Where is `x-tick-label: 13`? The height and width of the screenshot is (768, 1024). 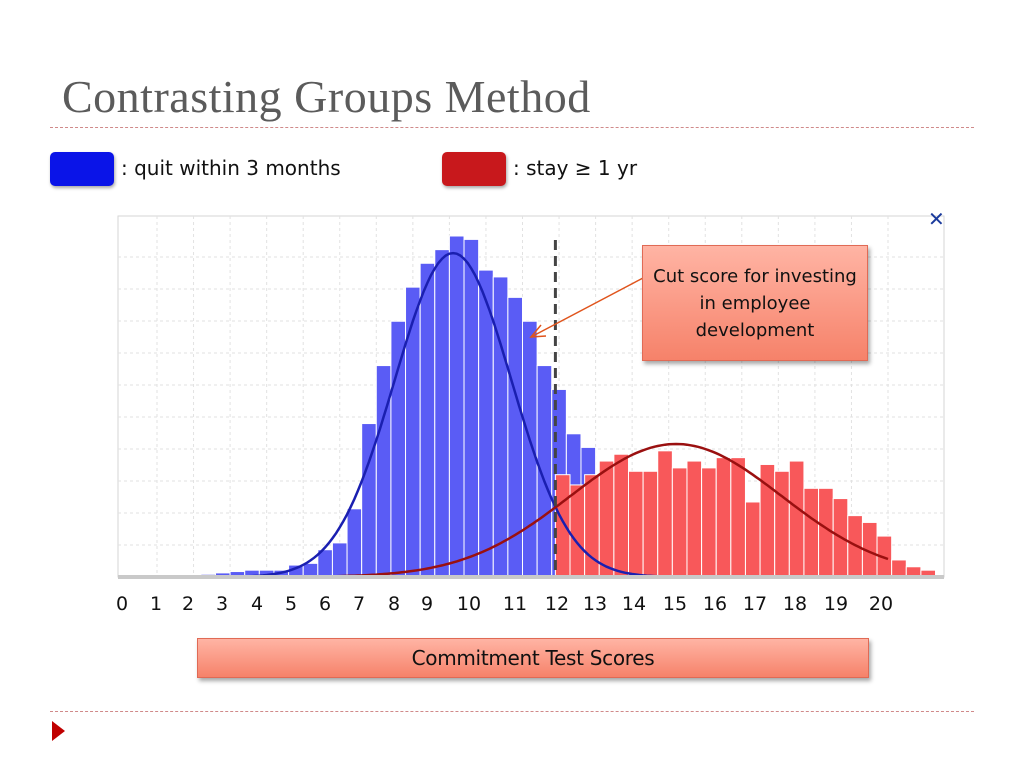
x-tick-label: 13 is located at coordinates (595, 604).